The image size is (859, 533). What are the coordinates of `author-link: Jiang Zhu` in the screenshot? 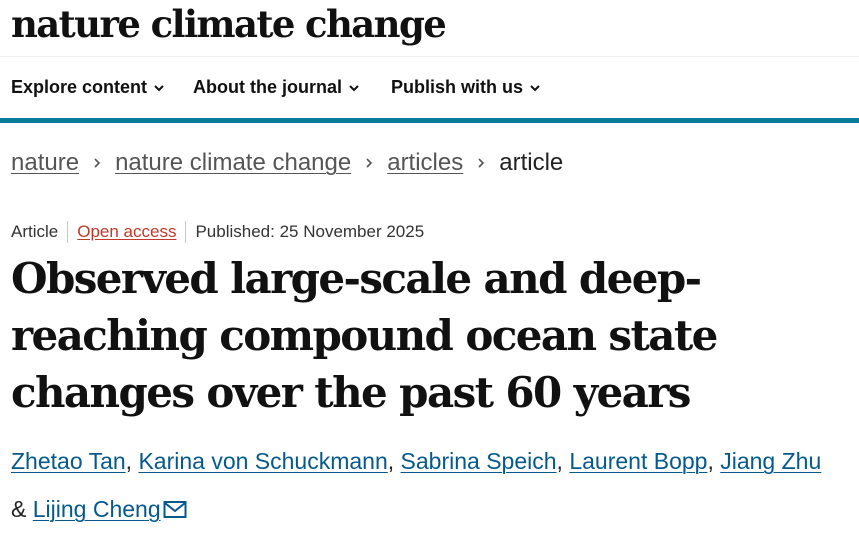 It's located at (771, 461).